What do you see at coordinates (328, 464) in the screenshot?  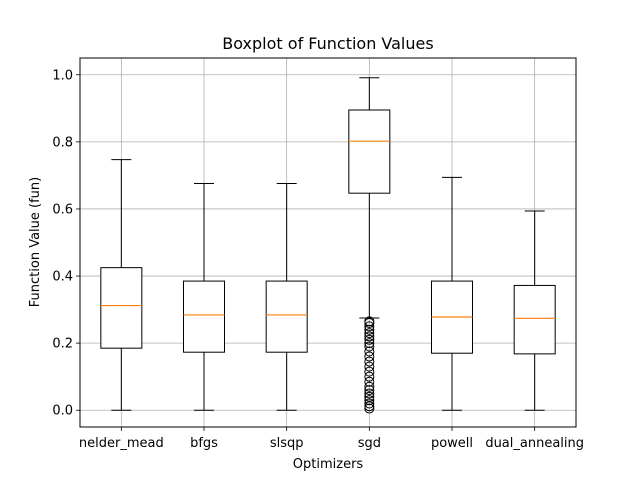 I see `x-axis-label: Optimizers` at bounding box center [328, 464].